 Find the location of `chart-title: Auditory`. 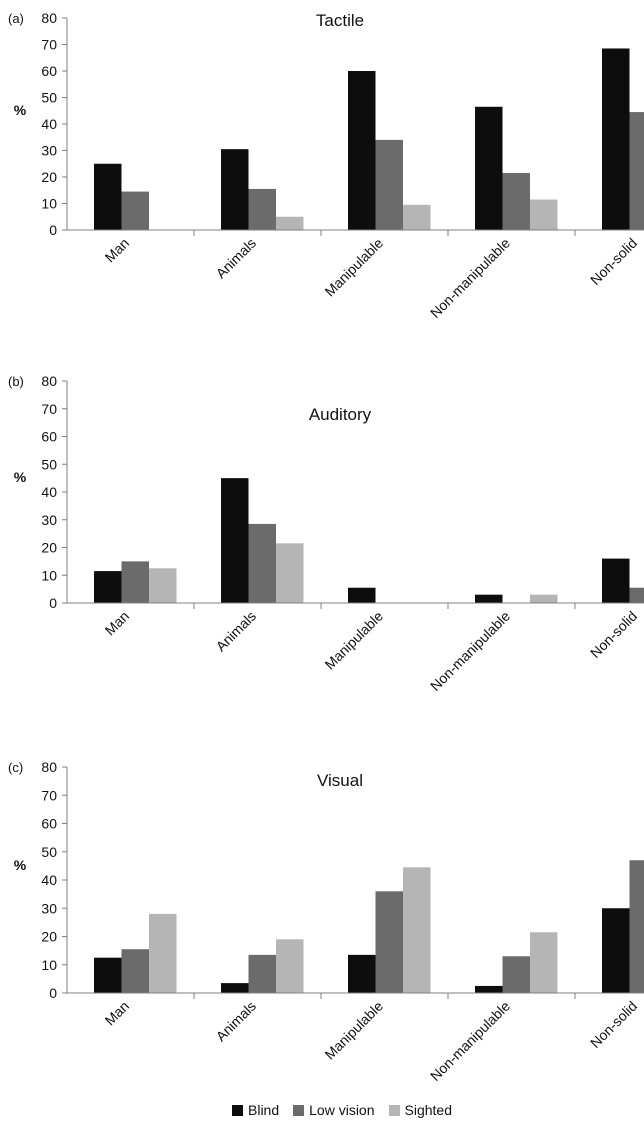

chart-title: Auditory is located at coordinates (340, 414).